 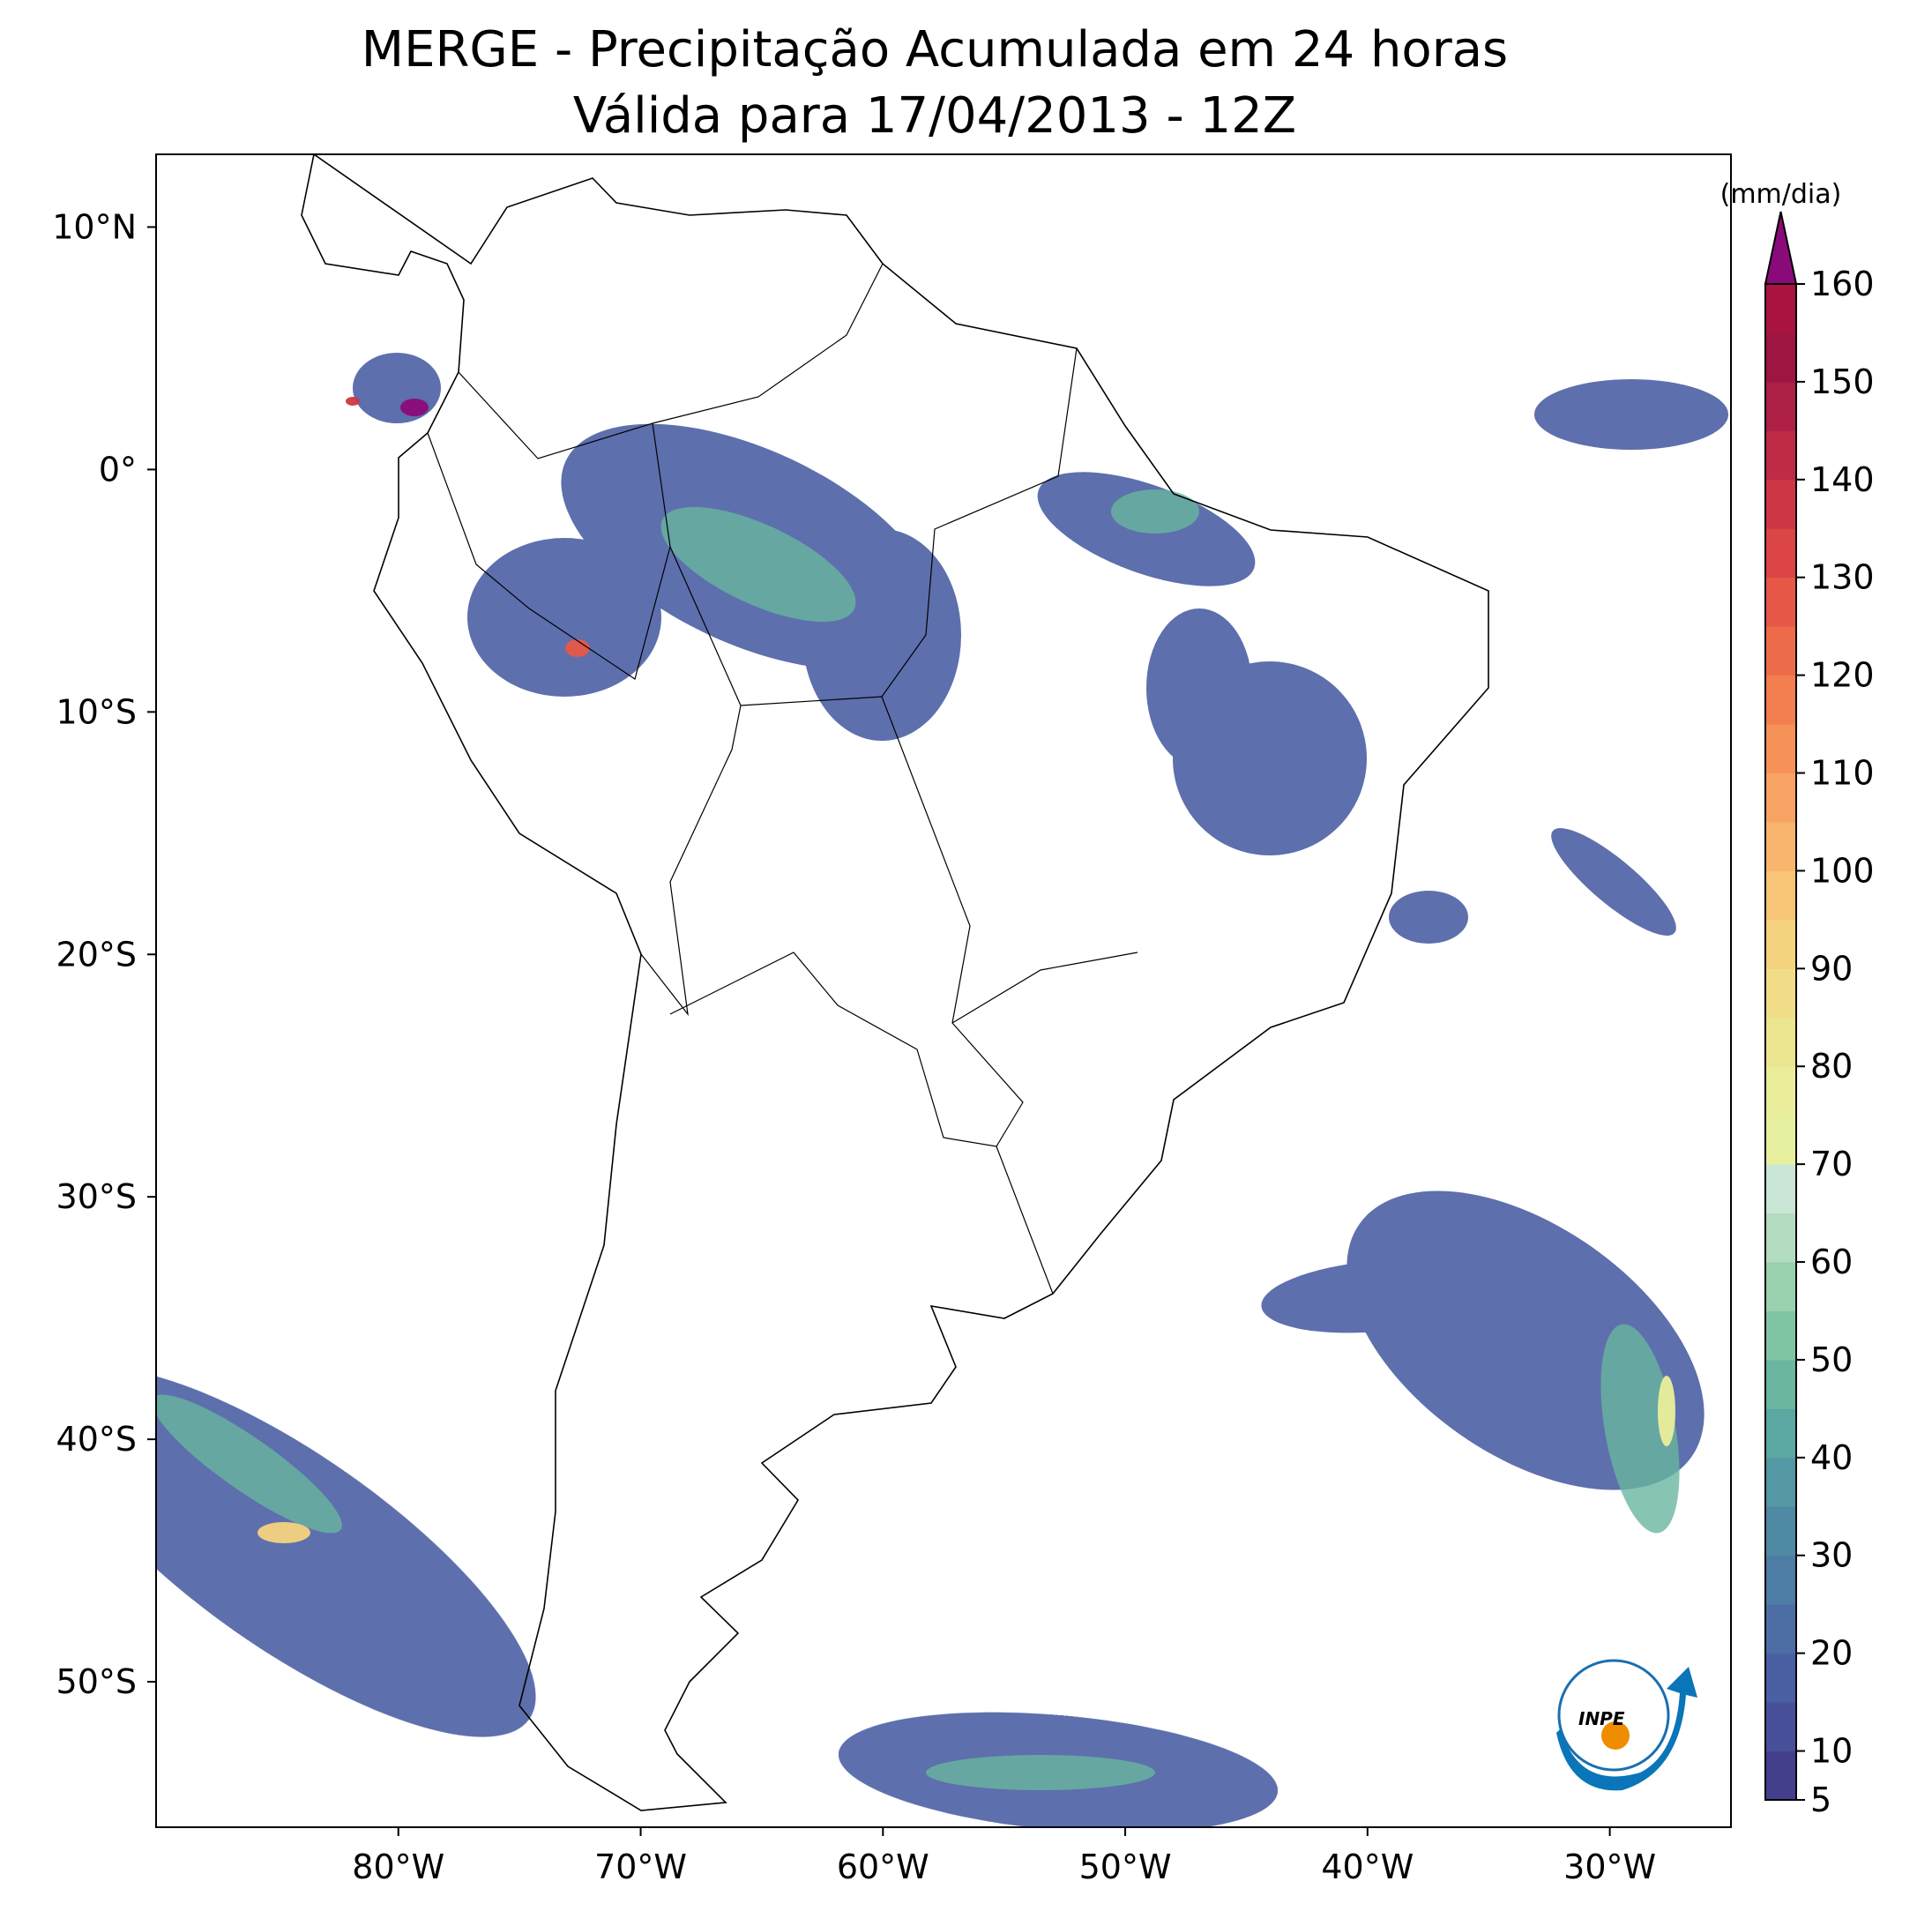 What do you see at coordinates (118, 470) in the screenshot?
I see `y-tick-label: 0°` at bounding box center [118, 470].